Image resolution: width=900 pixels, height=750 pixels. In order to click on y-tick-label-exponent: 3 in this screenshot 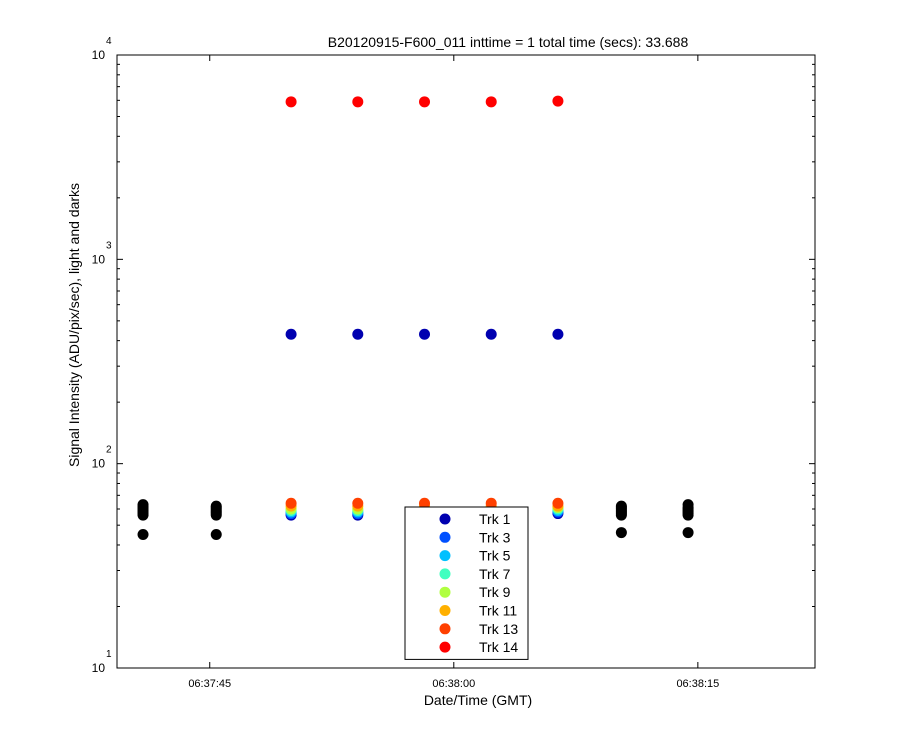, I will do `click(109, 245)`.